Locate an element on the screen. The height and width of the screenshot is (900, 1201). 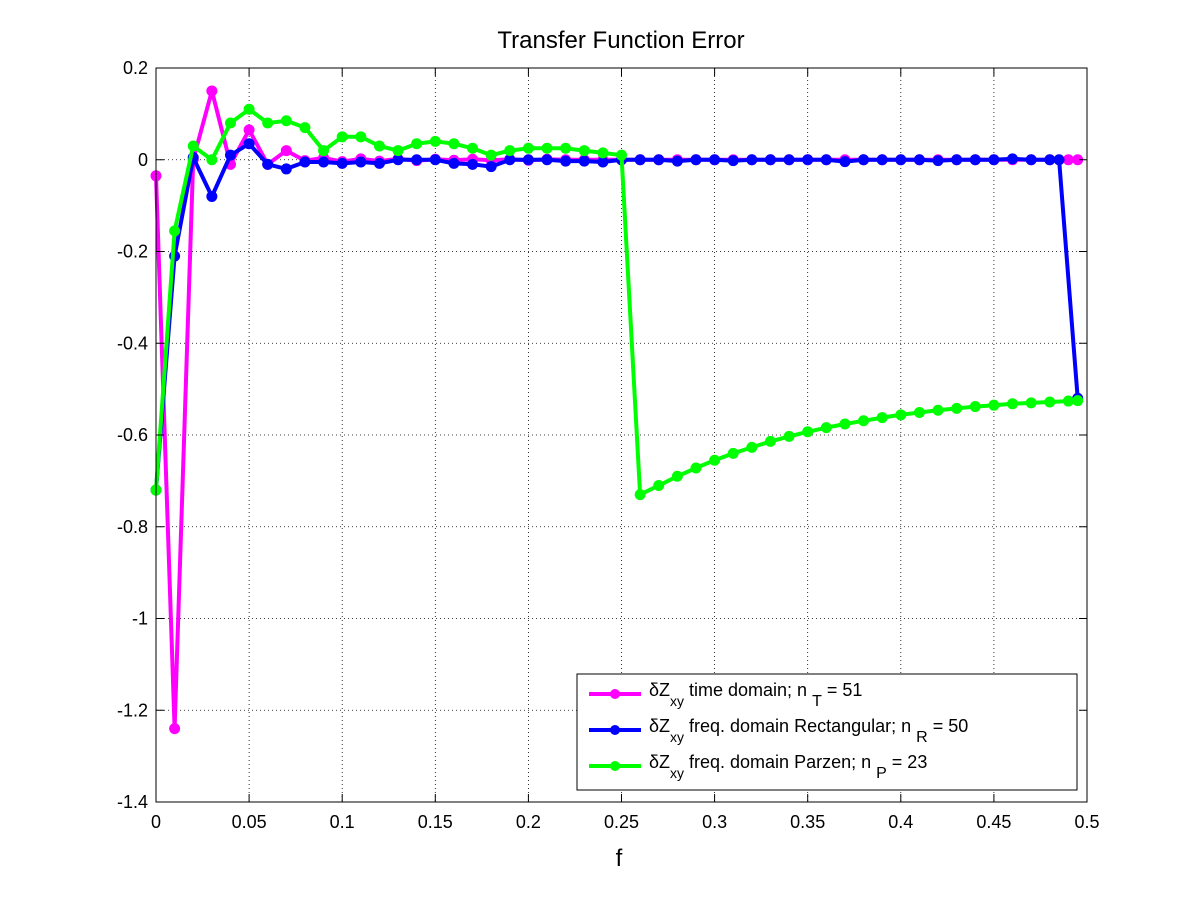
x-tick-label: 0.35 is located at coordinates (807, 822).